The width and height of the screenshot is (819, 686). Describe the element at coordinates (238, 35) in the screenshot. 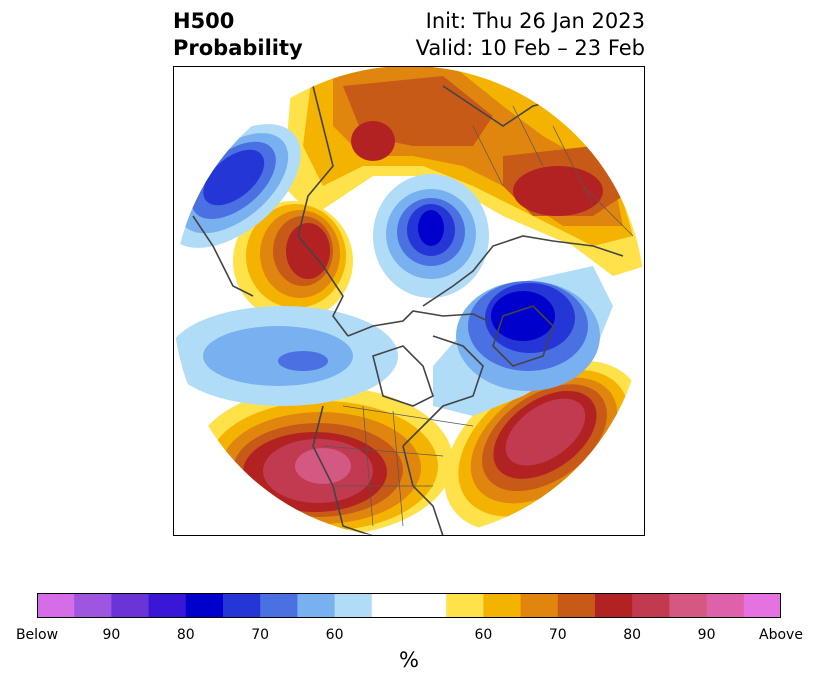

I see `title-left: H500 Probability` at that location.